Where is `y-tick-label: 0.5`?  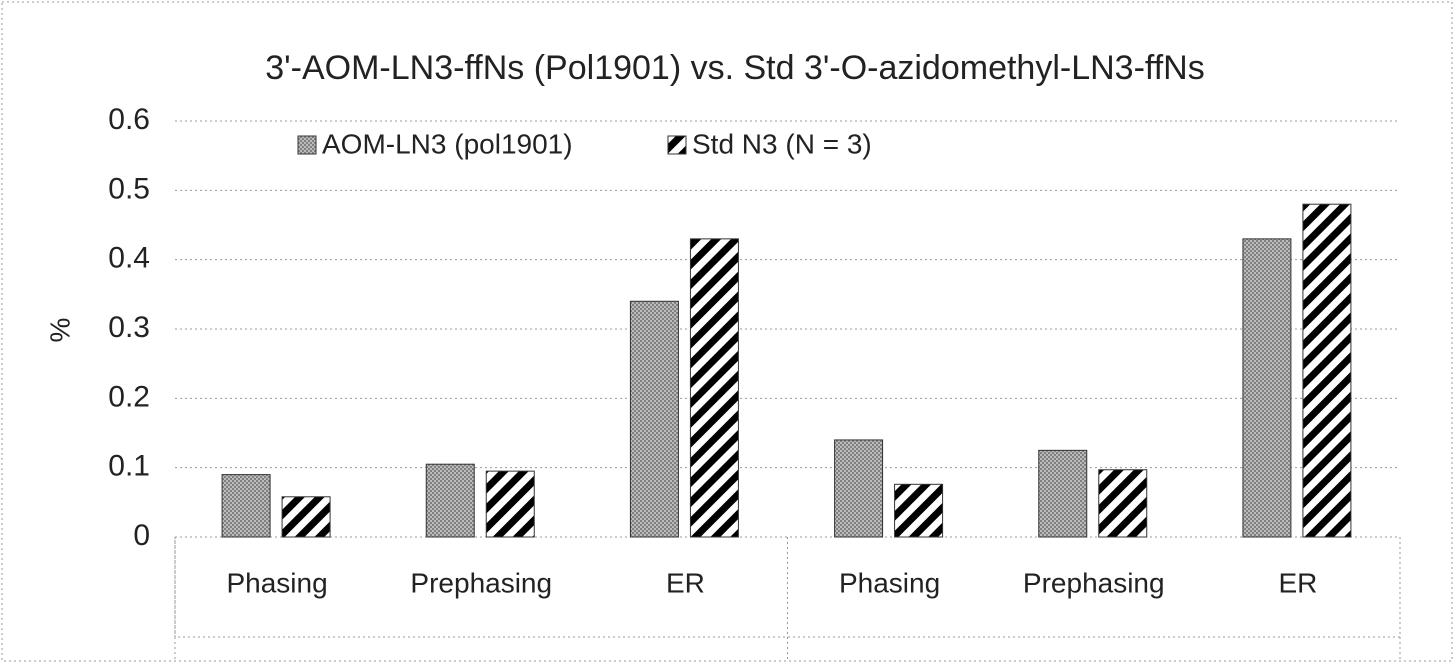 y-tick-label: 0.5 is located at coordinates (129, 188).